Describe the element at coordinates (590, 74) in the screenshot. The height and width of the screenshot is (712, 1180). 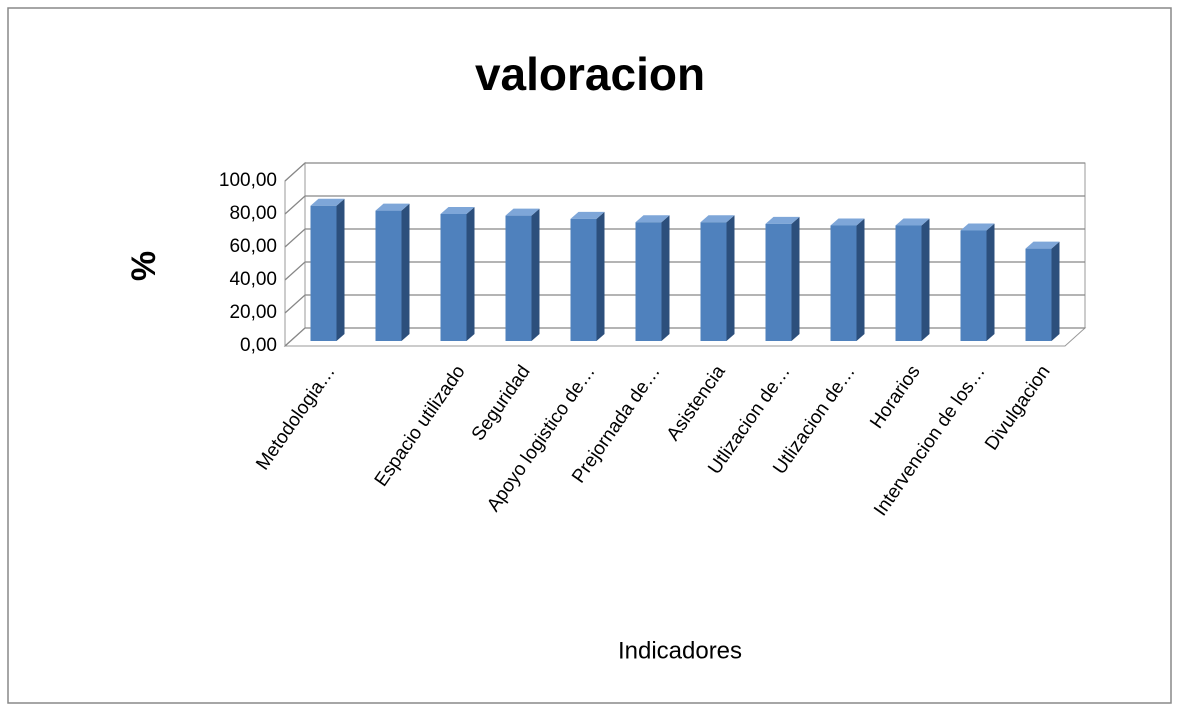
I see `chart-title: valoracion` at that location.